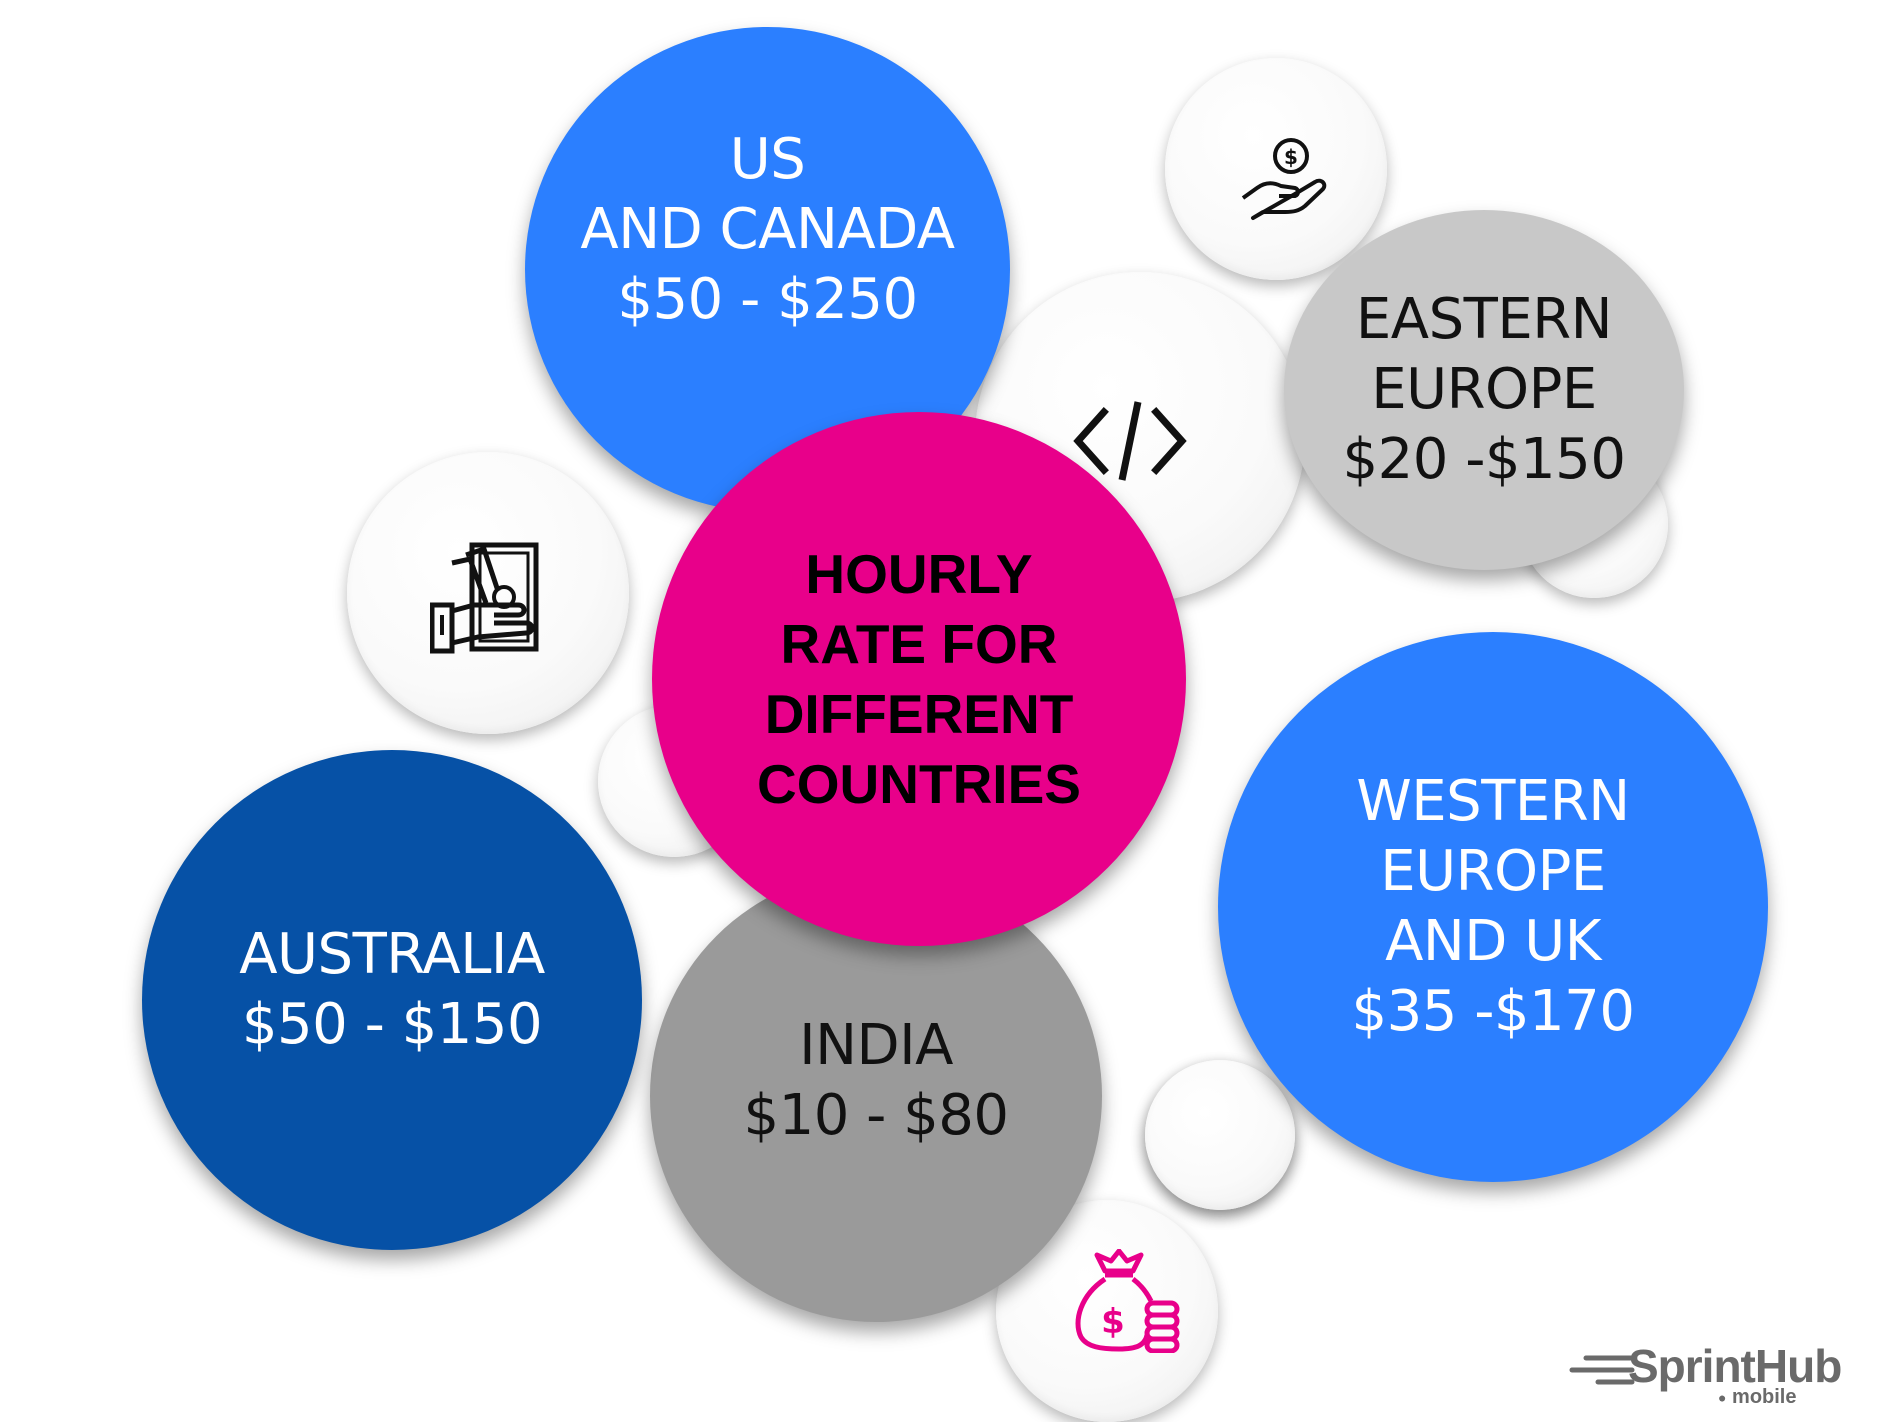 The width and height of the screenshot is (1890, 1422). I want to click on cash-hand-bubble, so click(488, 593).